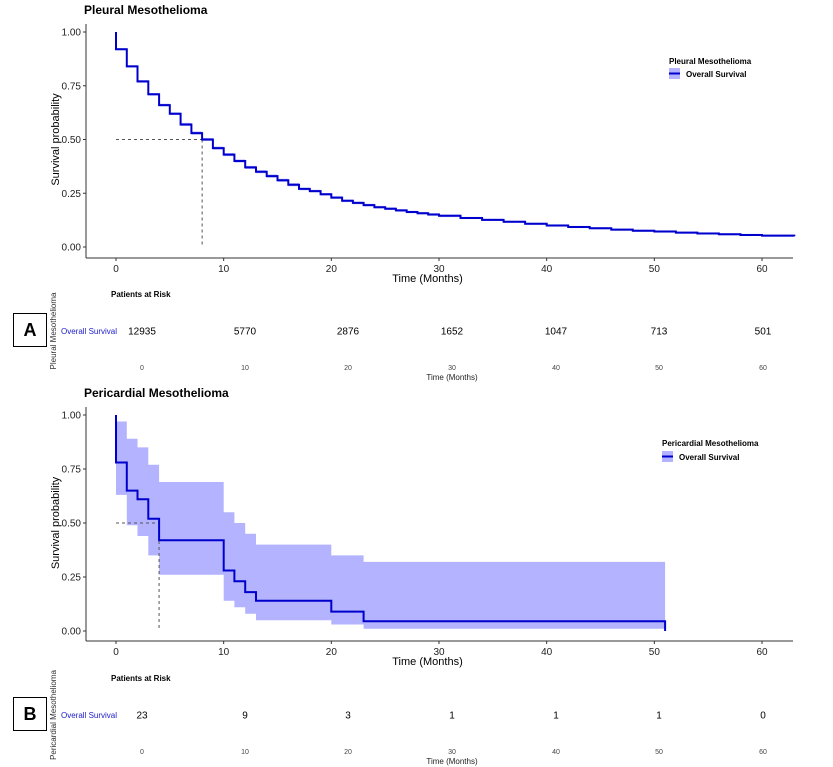 Image resolution: width=833 pixels, height=767 pixels. What do you see at coordinates (547, 269) in the screenshot?
I see `chart0-x-tick-label: 40` at bounding box center [547, 269].